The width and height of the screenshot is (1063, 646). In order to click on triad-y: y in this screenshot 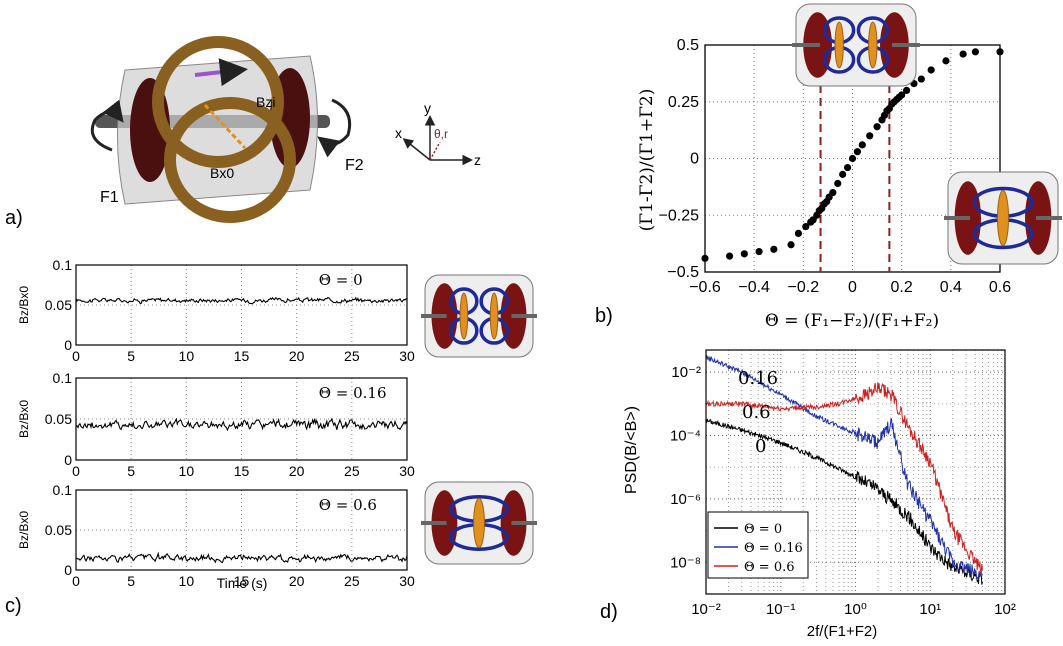, I will do `click(427, 108)`.